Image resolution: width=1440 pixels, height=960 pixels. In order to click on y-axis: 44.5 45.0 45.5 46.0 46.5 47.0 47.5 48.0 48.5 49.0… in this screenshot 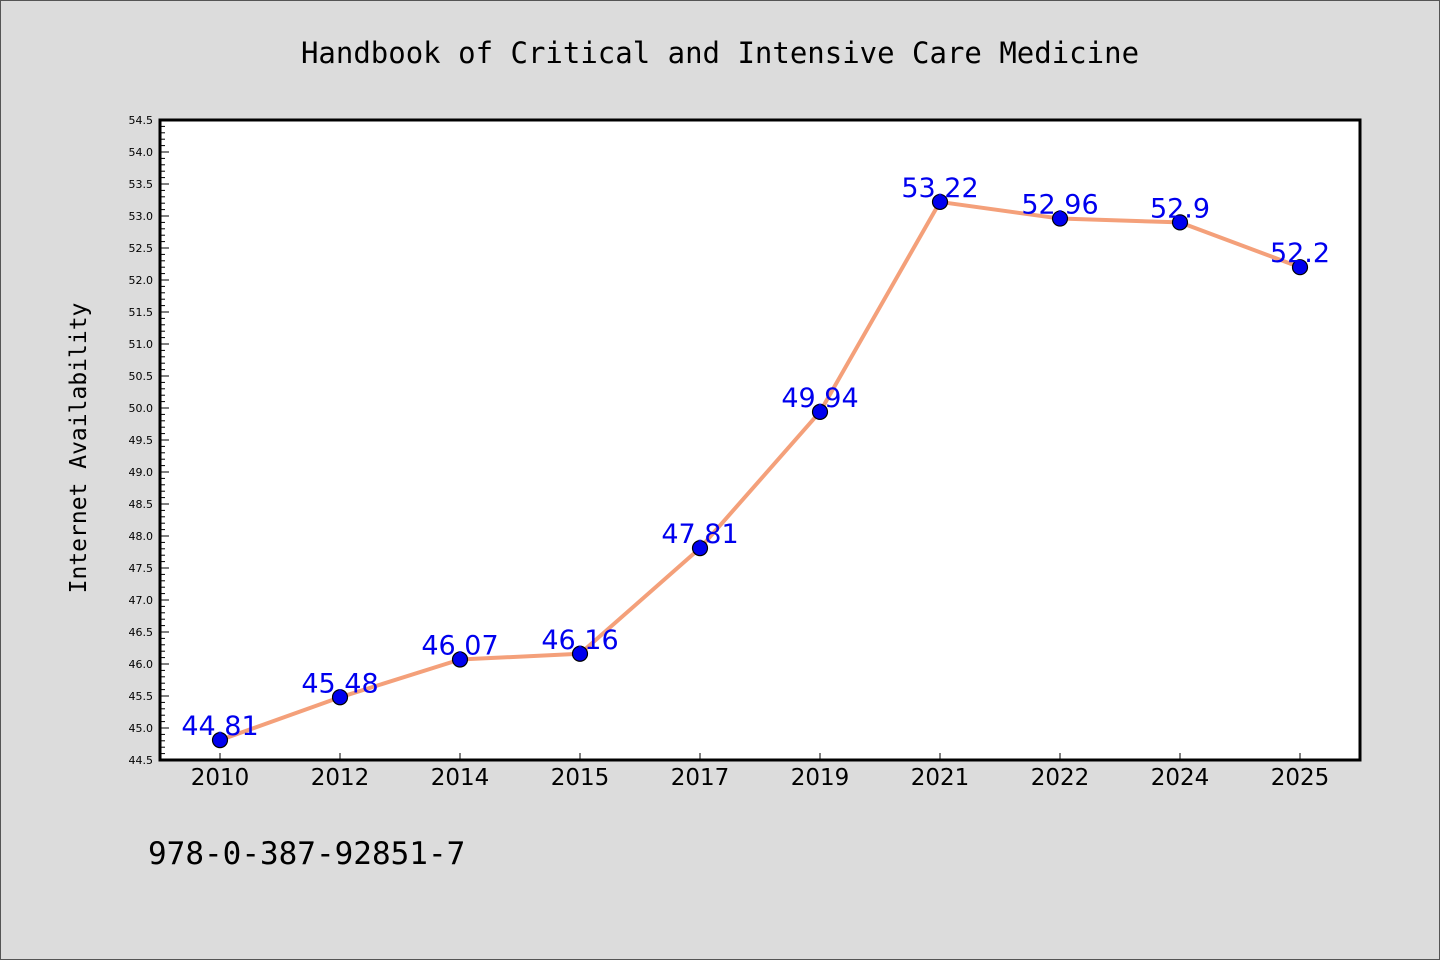, I will do `click(149, 440)`.